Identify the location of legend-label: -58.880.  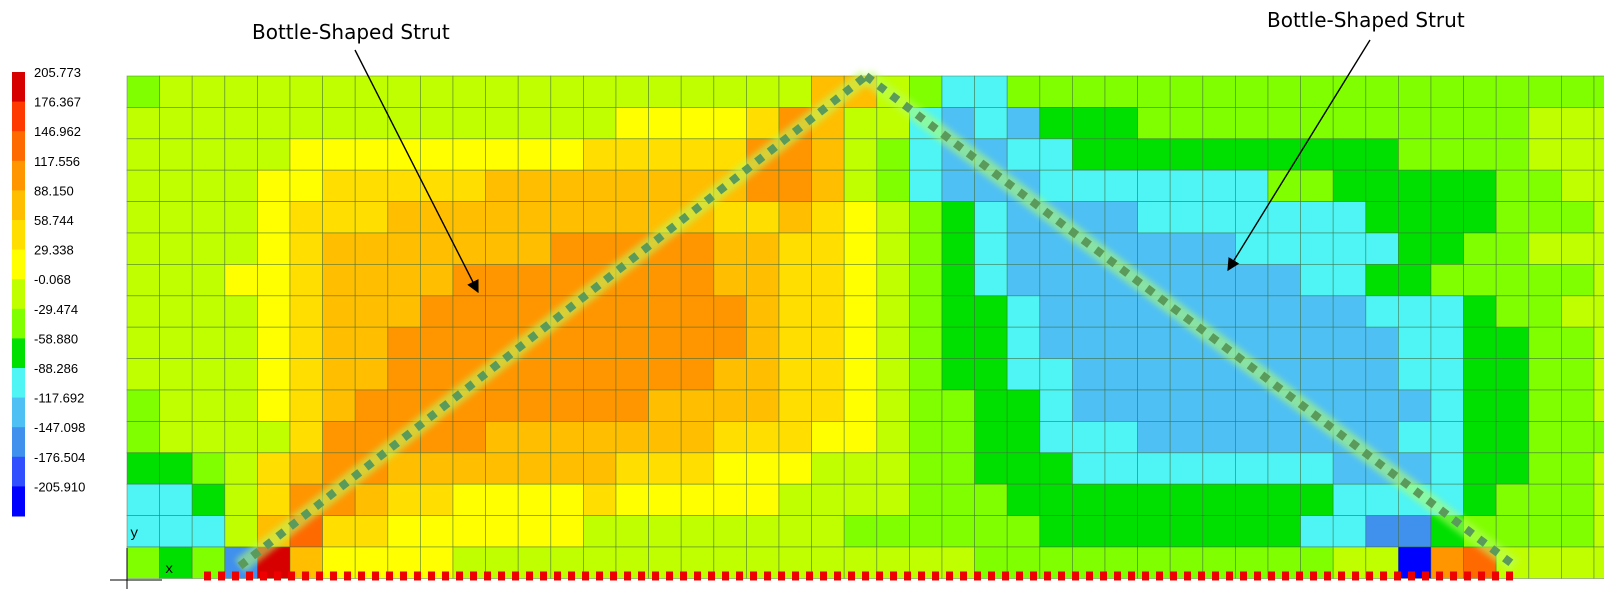
(56, 338).